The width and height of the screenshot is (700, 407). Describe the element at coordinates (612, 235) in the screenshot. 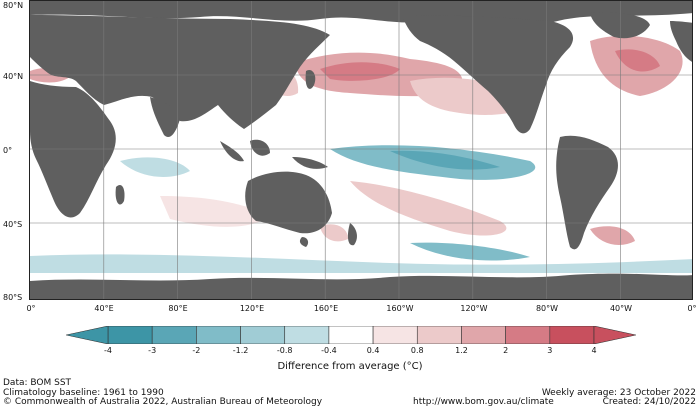

I see `anomaly-warm-south-atlantic` at that location.